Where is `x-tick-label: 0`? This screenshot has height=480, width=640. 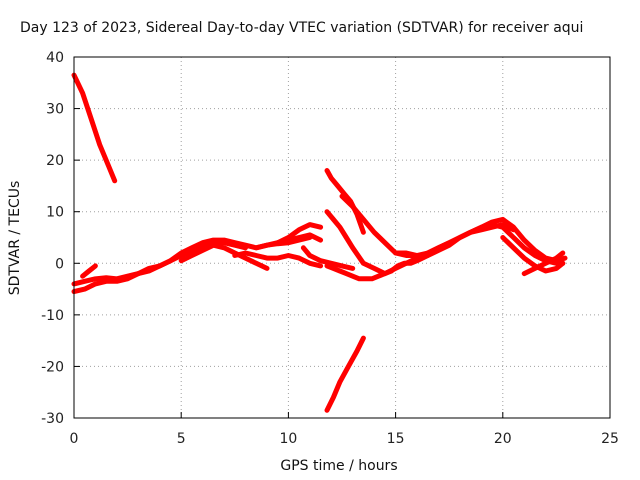
x-tick-label: 0 is located at coordinates (74, 439).